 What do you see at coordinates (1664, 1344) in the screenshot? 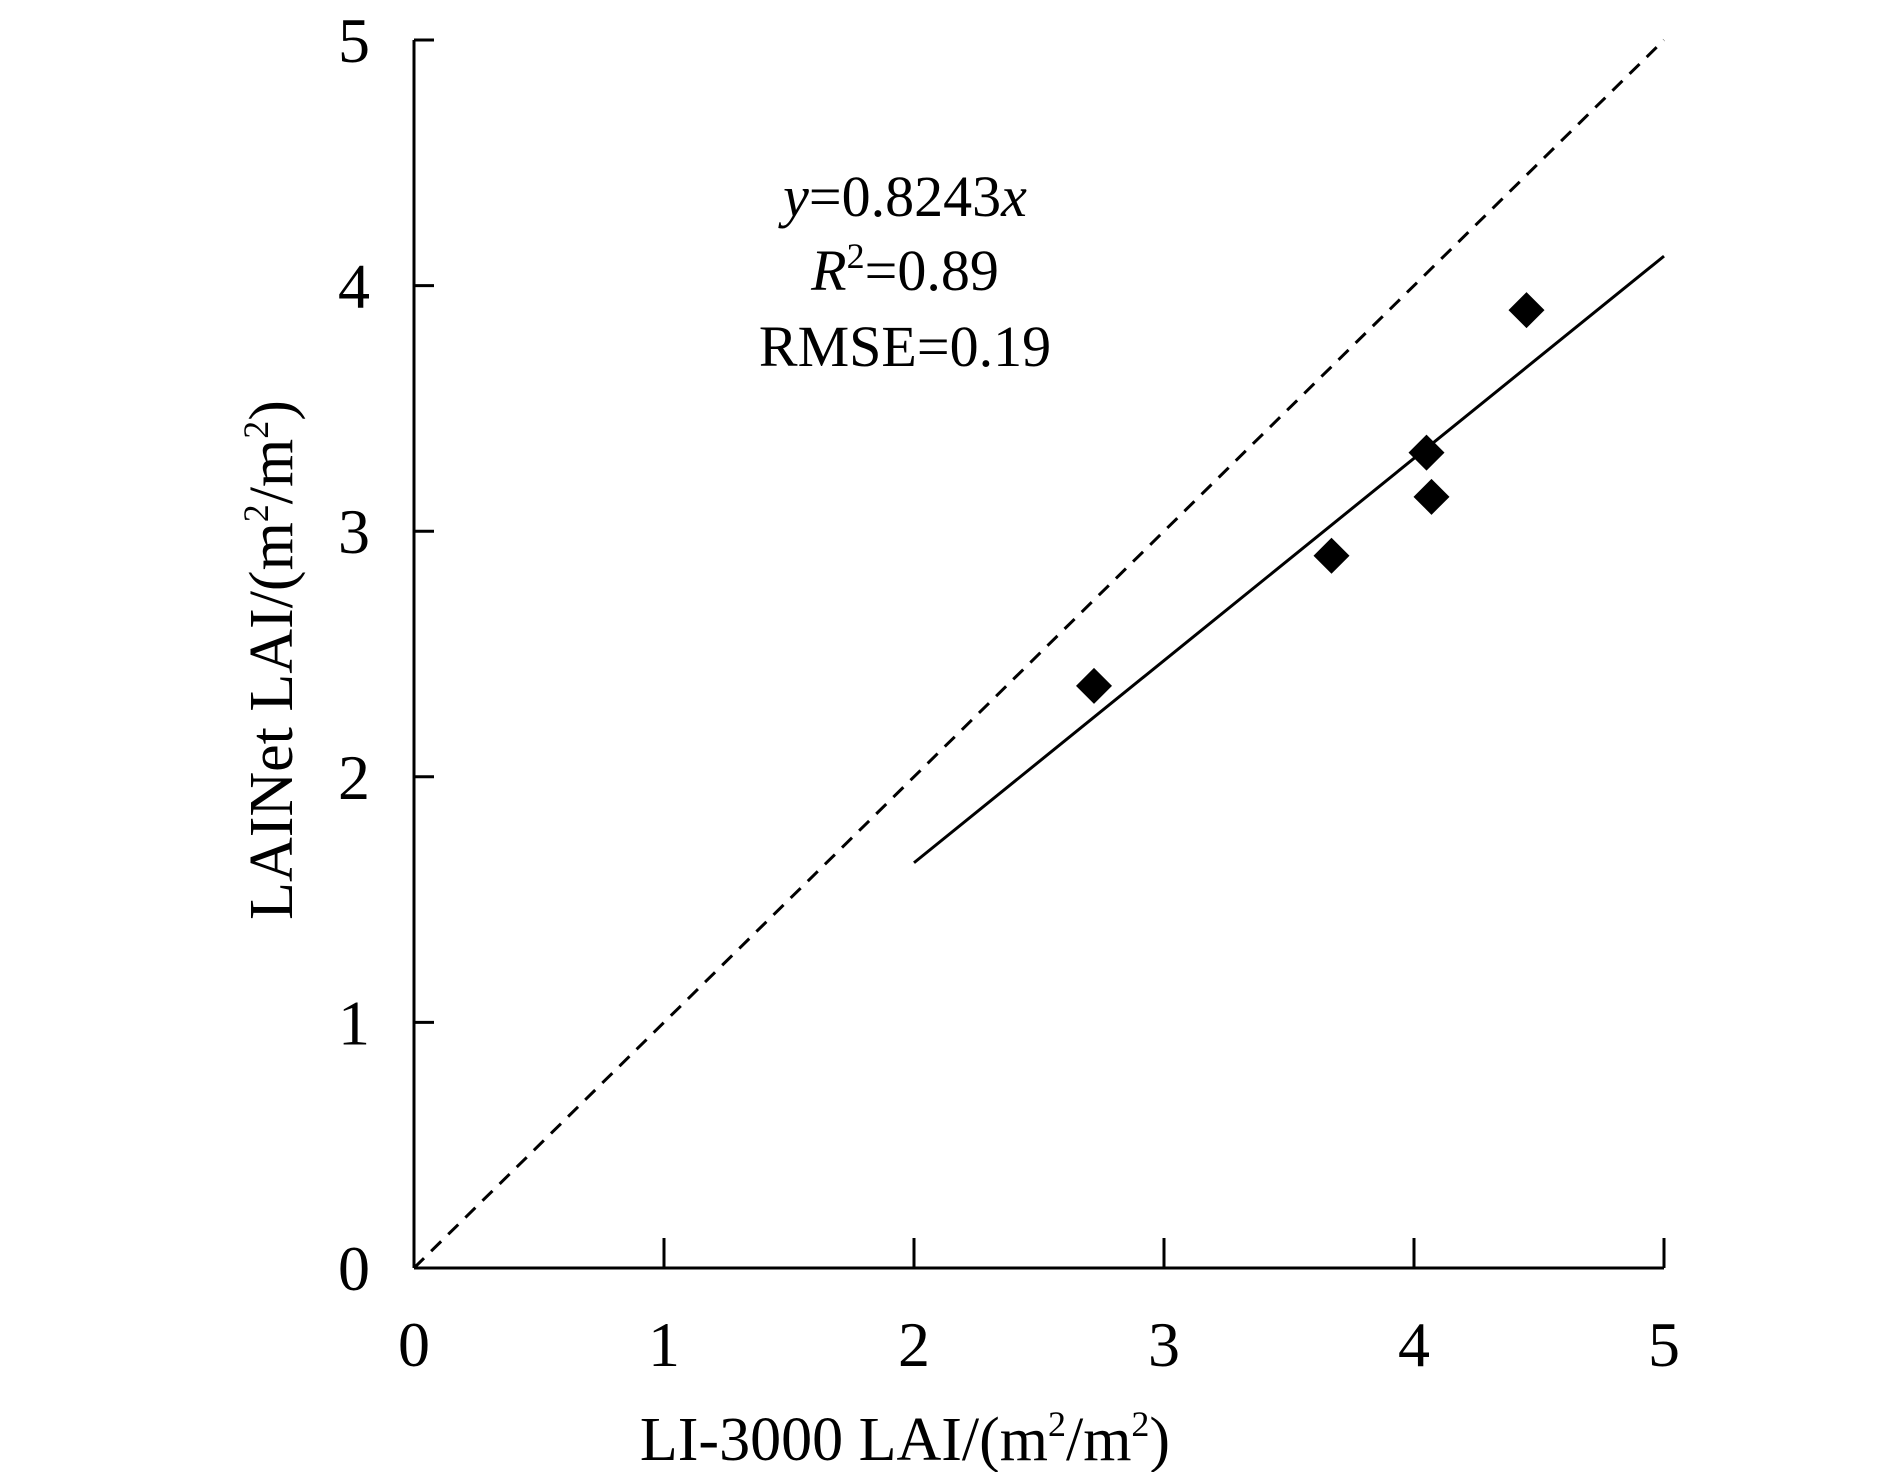
I see `x-tick-label: 5` at bounding box center [1664, 1344].